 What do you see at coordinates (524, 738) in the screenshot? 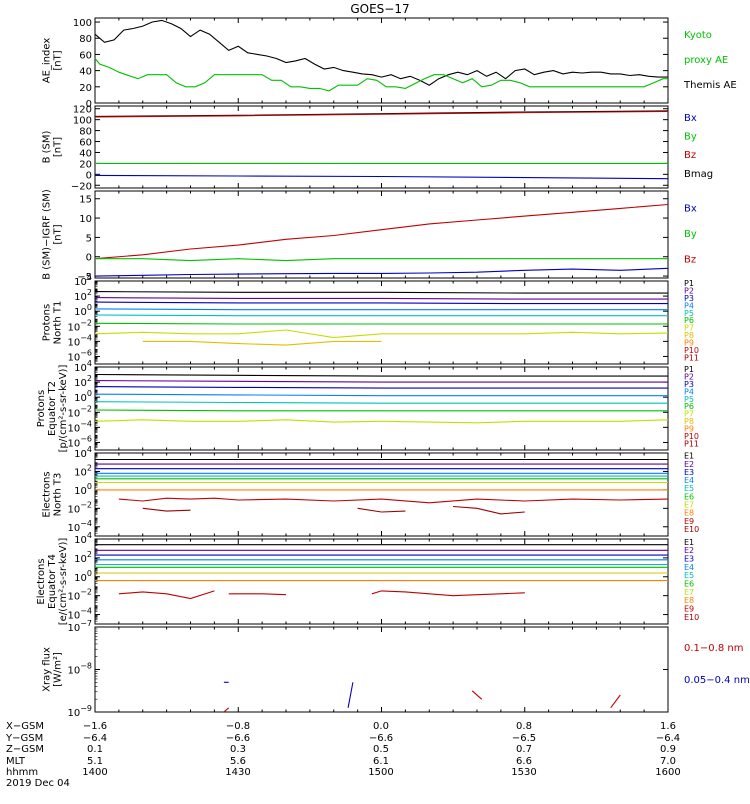
I see `axis-row-value: −6.5` at bounding box center [524, 738].